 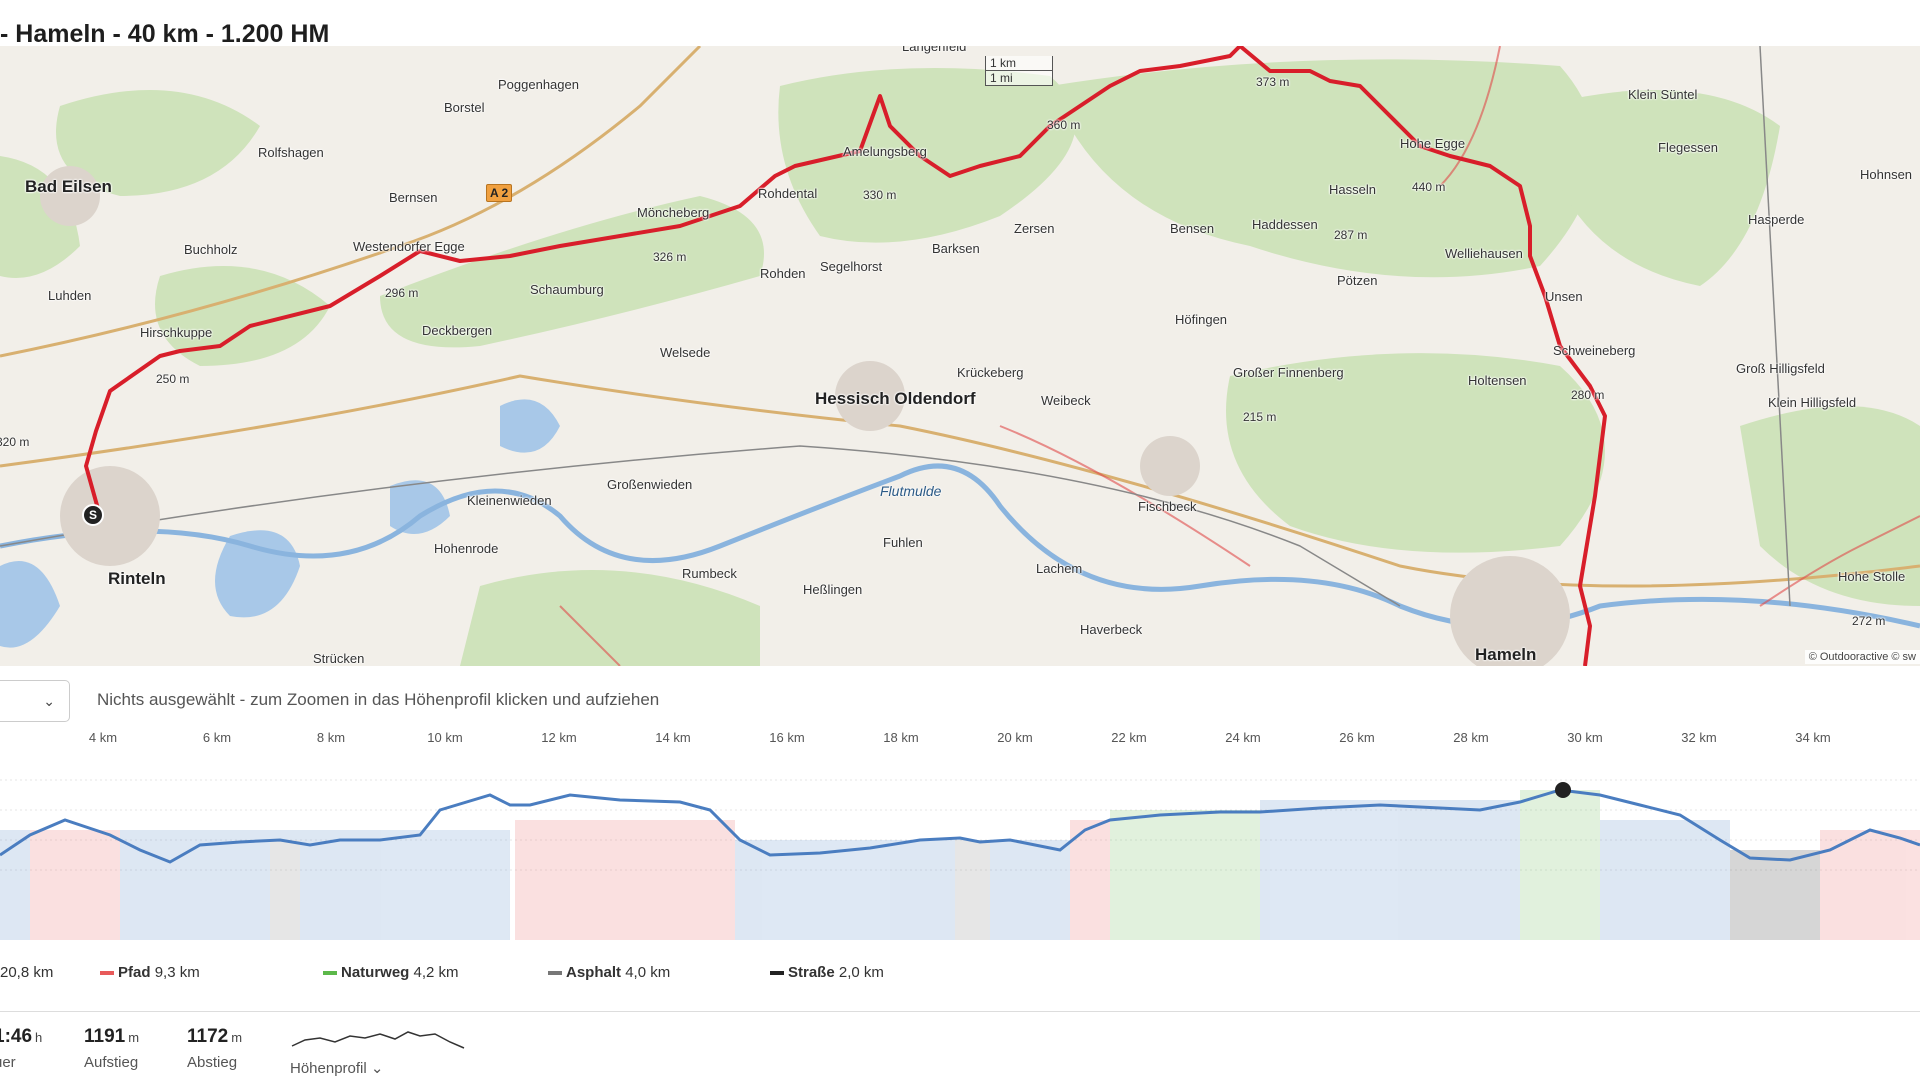 What do you see at coordinates (1357, 280) in the screenshot?
I see `place-label: Pötzen` at bounding box center [1357, 280].